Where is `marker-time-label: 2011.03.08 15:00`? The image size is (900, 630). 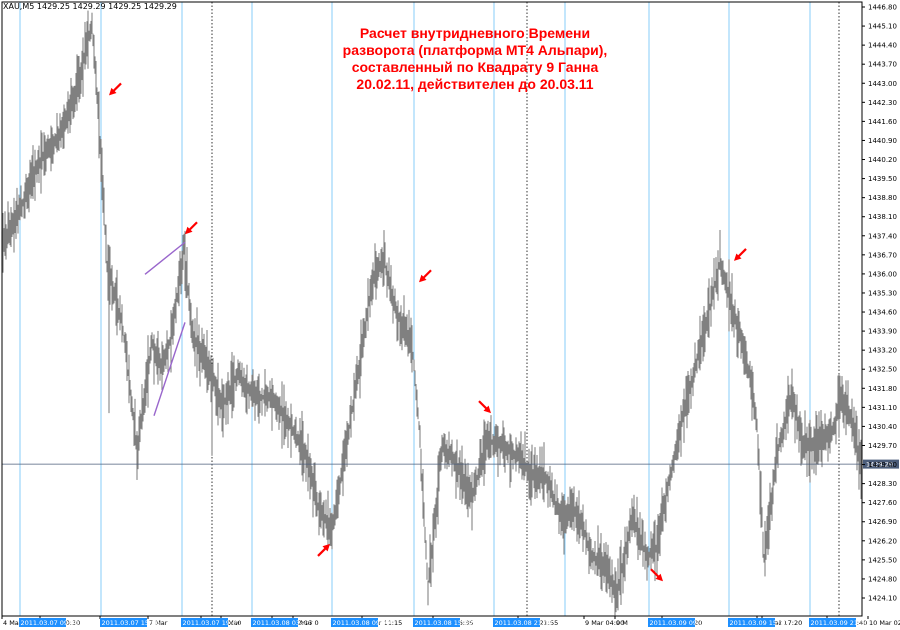 marker-time-label: 2011.03.08 15:00 is located at coordinates (444, 623).